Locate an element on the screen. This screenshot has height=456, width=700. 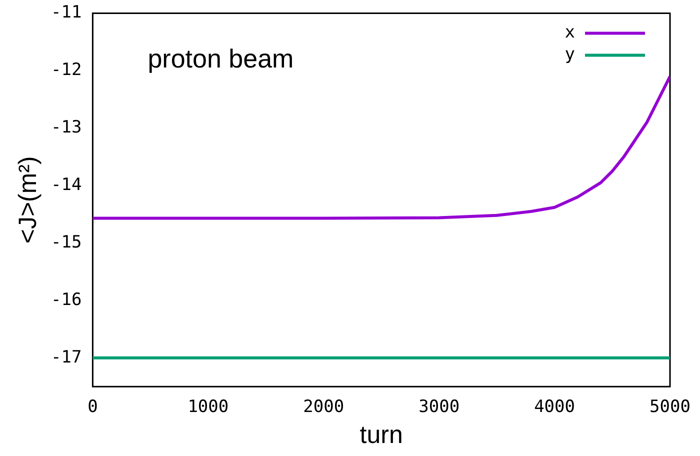
y-tick-label: -17 is located at coordinates (66, 357).